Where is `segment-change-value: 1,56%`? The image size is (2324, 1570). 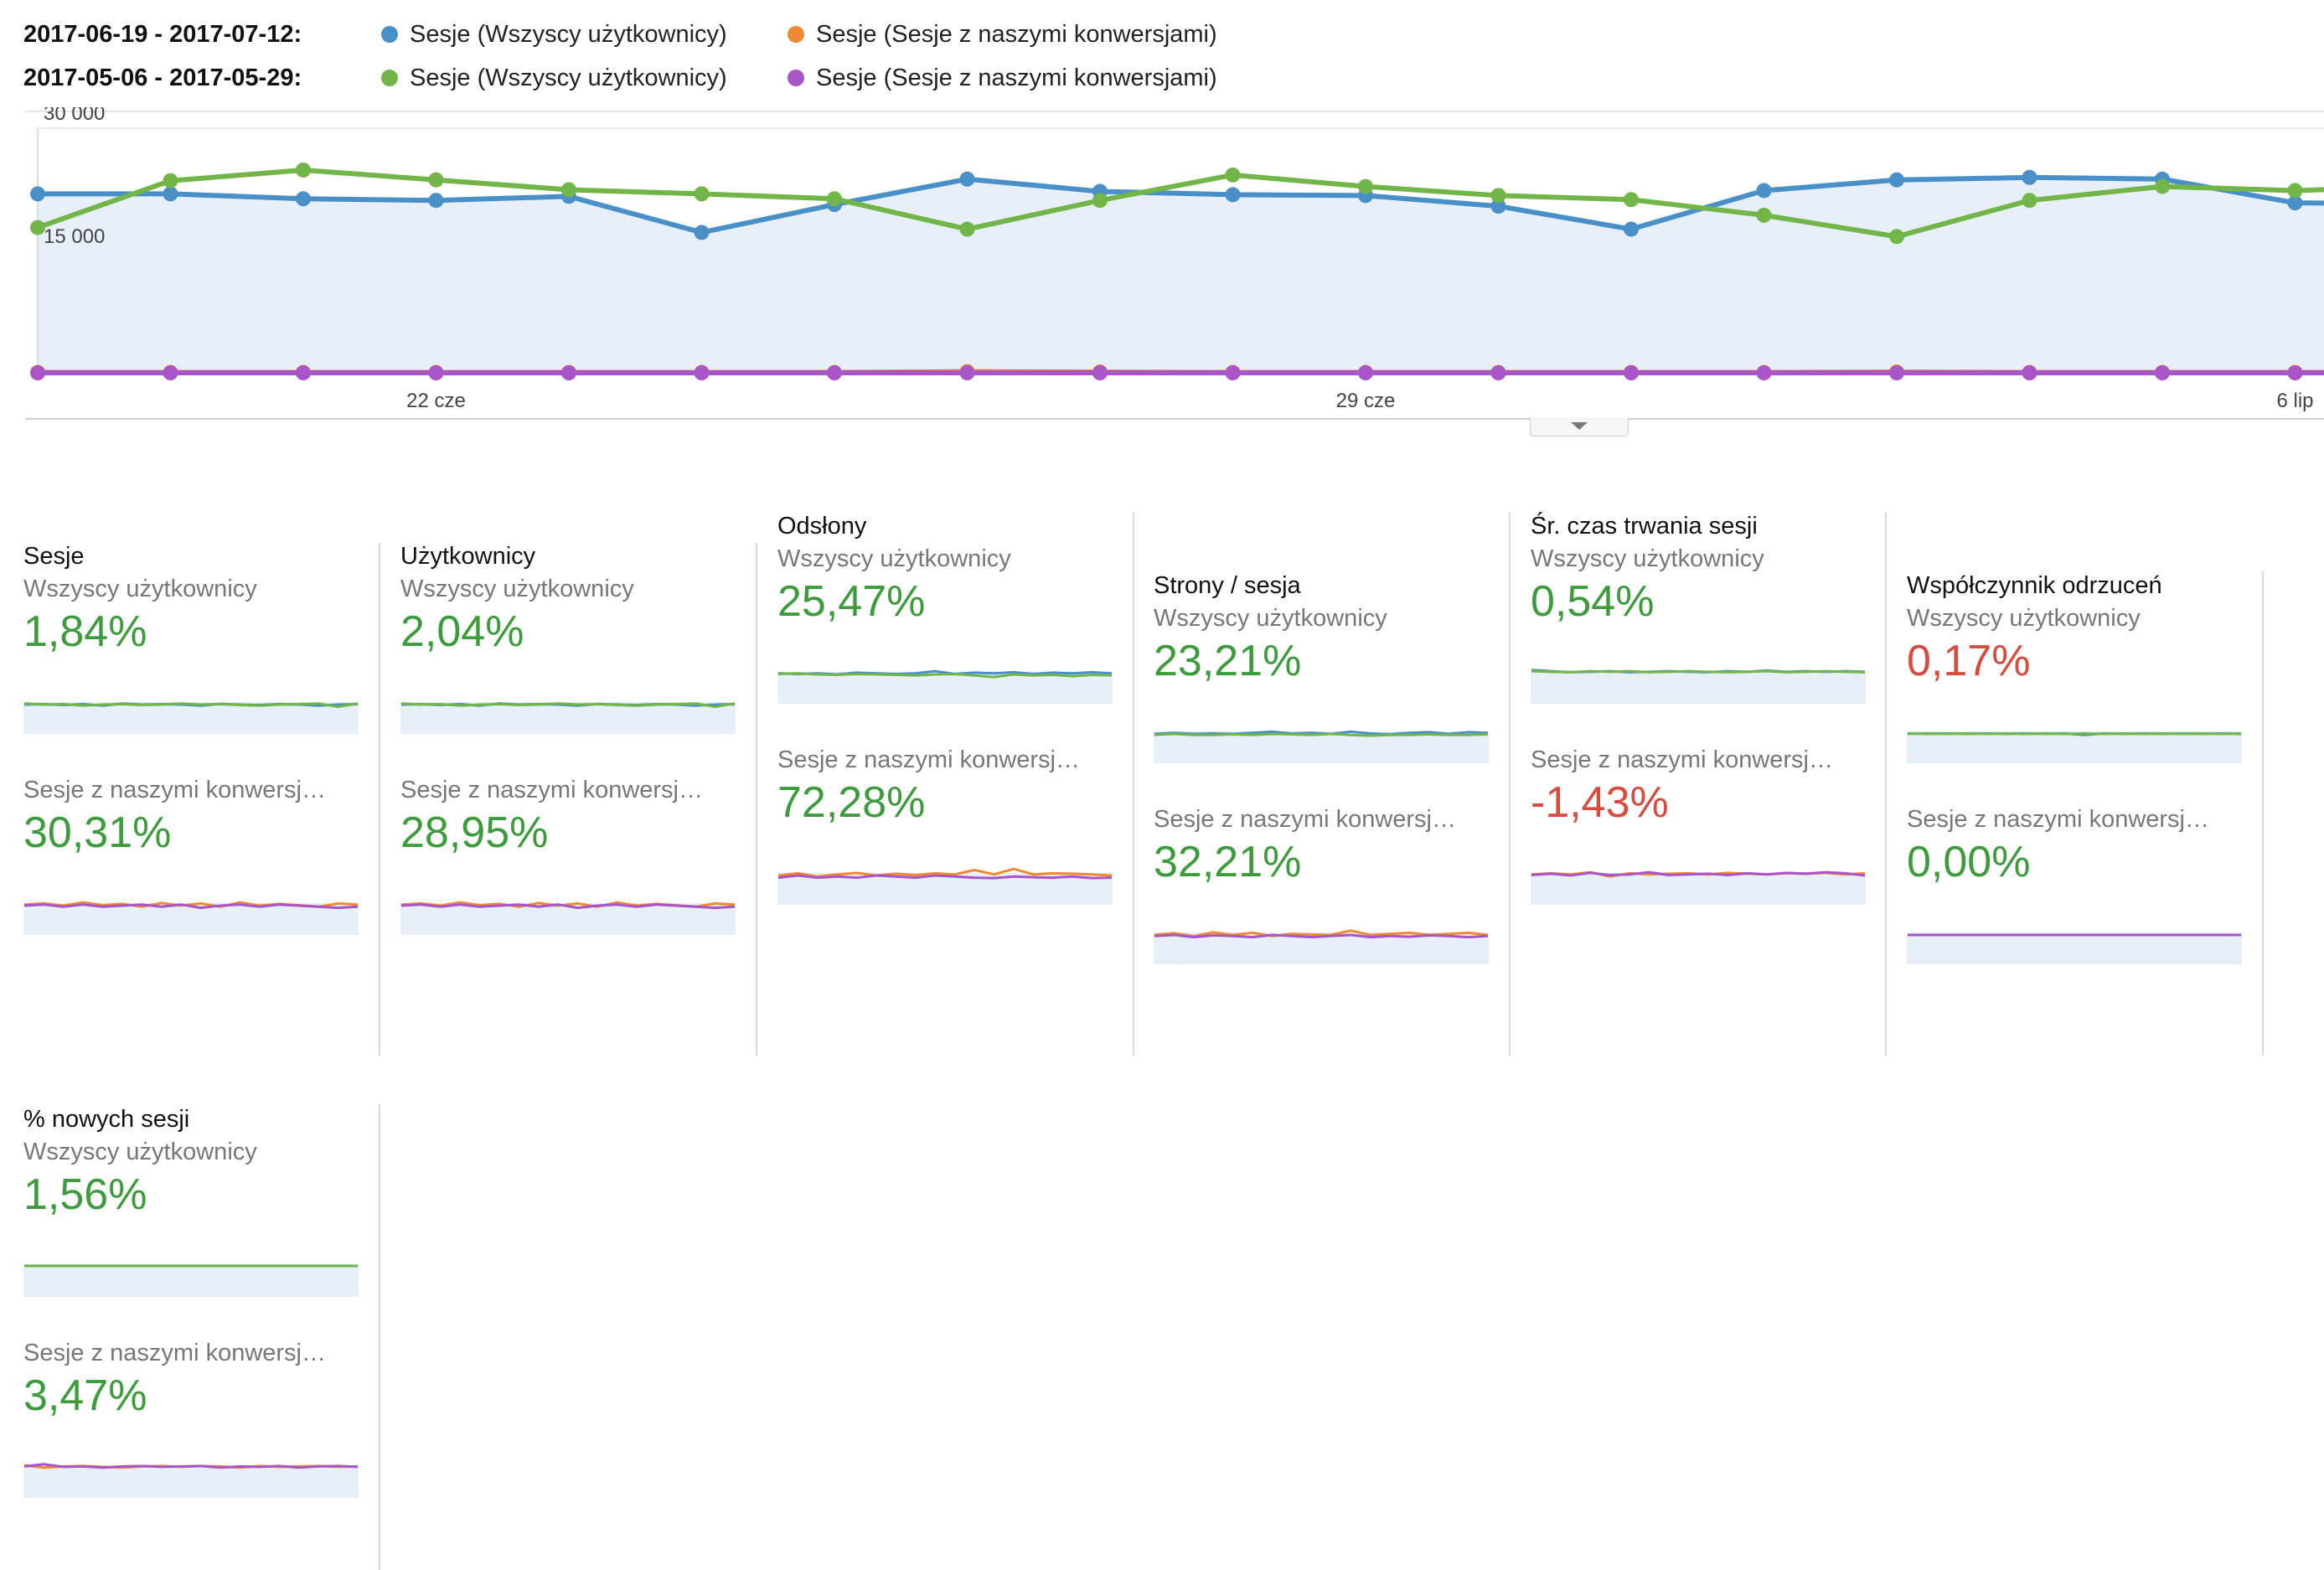 segment-change-value: 1,56% is located at coordinates (85, 1194).